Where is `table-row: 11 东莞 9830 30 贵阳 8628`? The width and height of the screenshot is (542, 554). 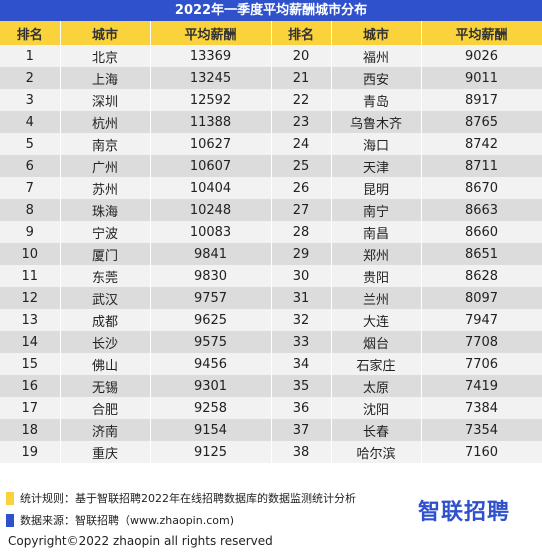 table-row: 11 东莞 9830 30 贵阳 8628 is located at coordinates (271, 276).